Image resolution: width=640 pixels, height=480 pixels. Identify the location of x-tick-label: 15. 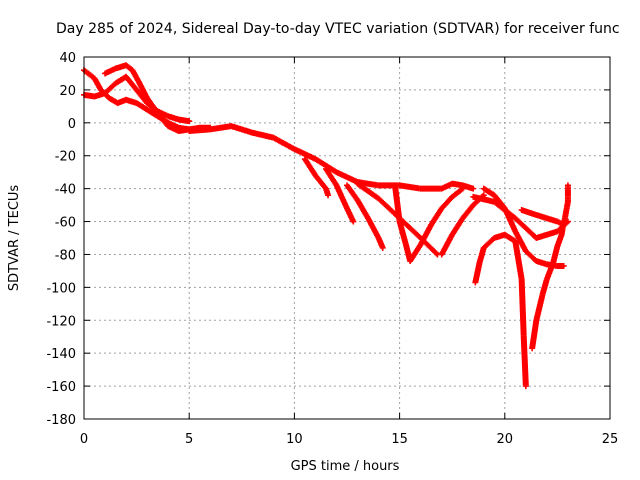
(399, 439).